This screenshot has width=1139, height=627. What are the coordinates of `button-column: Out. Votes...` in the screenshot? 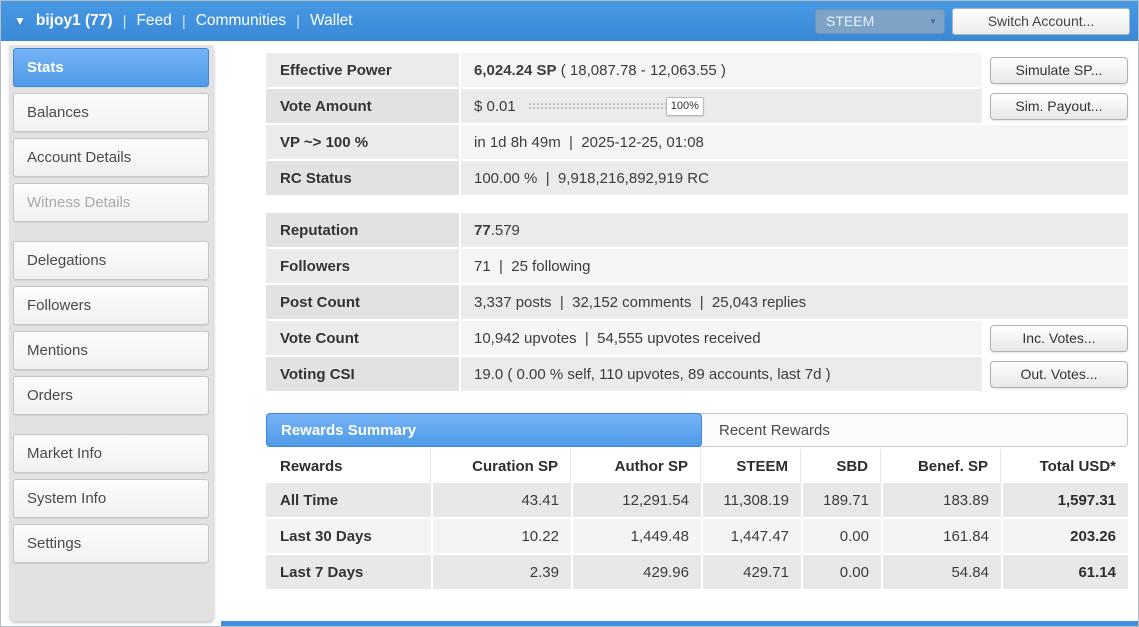 It's located at (1055, 374).